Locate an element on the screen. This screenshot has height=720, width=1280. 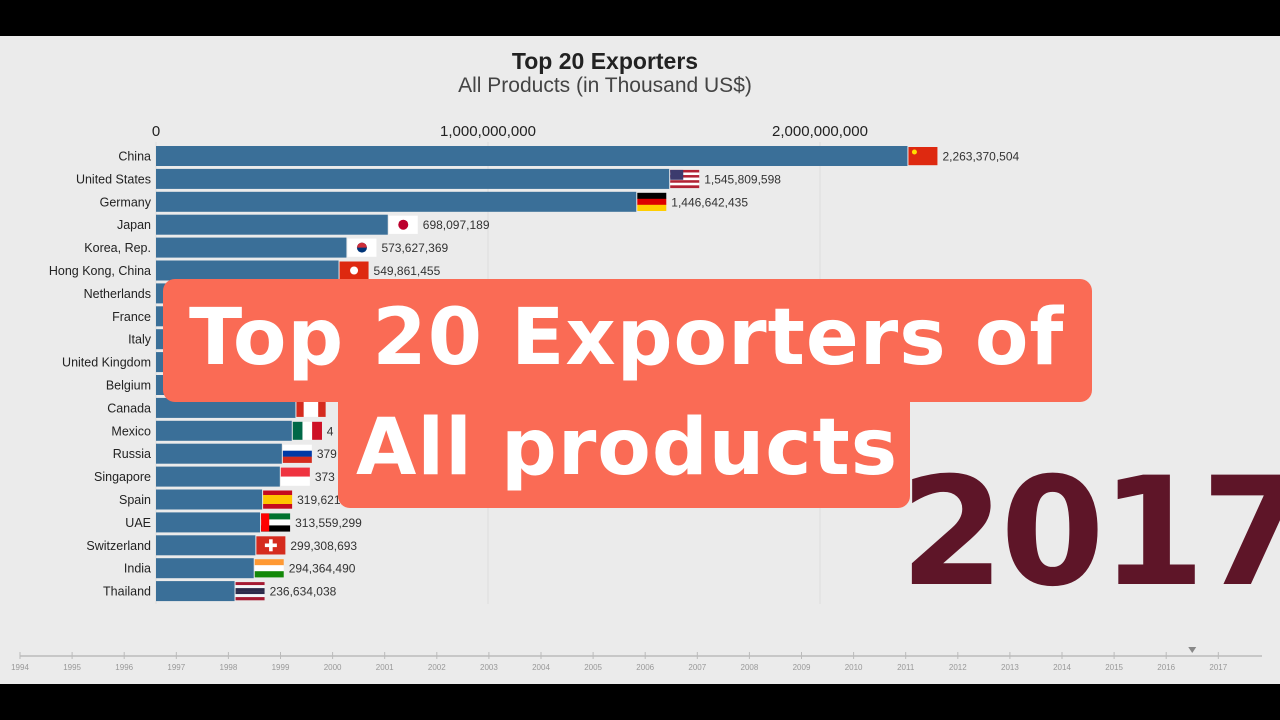
category-label: United Kingdom is located at coordinates (106, 363).